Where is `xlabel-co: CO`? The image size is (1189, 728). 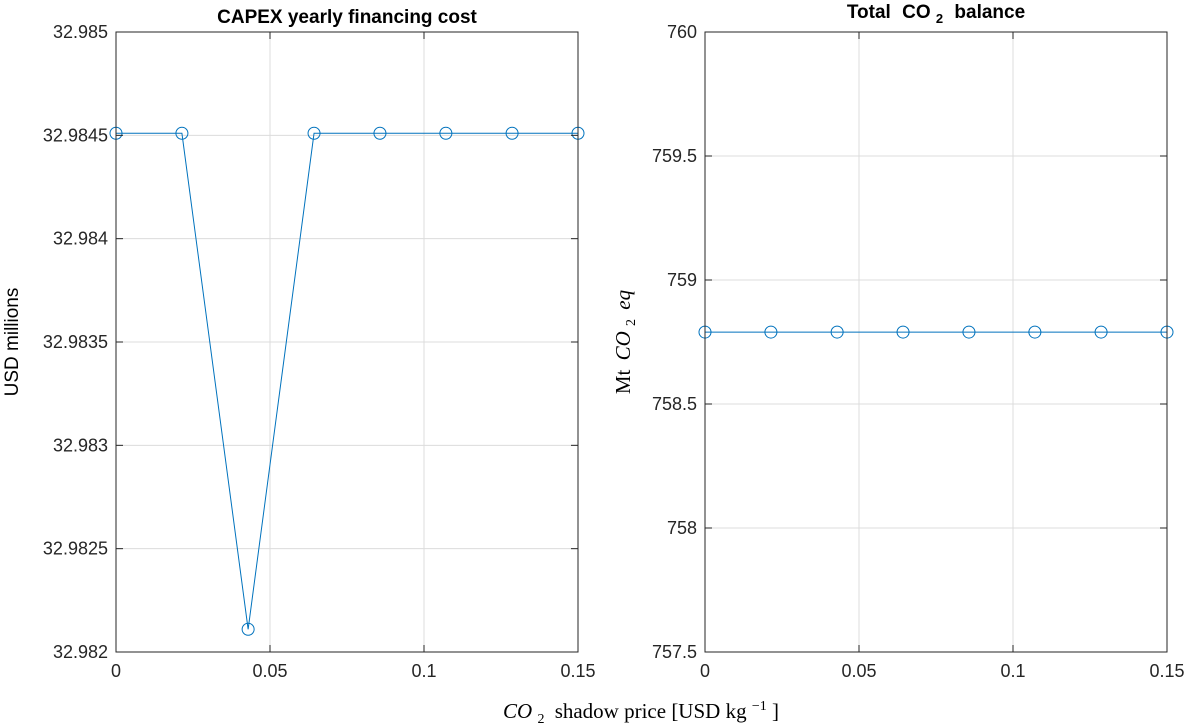 xlabel-co: CO is located at coordinates (517, 711).